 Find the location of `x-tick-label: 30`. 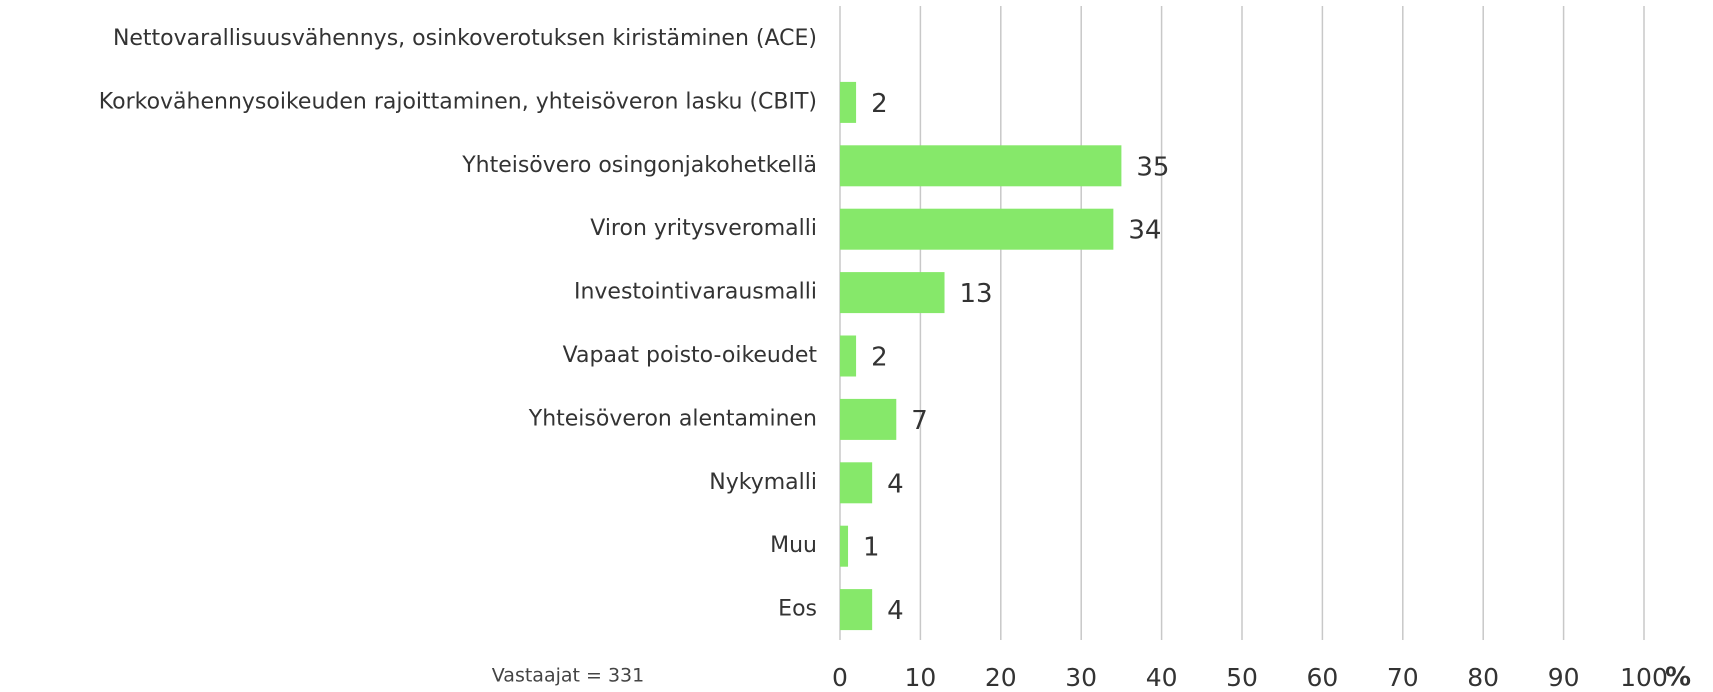

x-tick-label: 30 is located at coordinates (1081, 677).